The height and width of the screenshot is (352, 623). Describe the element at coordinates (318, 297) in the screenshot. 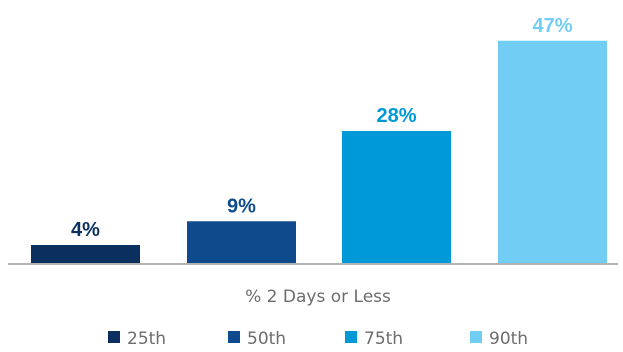

I see `x-axis-title: % 2 Days or Less` at that location.